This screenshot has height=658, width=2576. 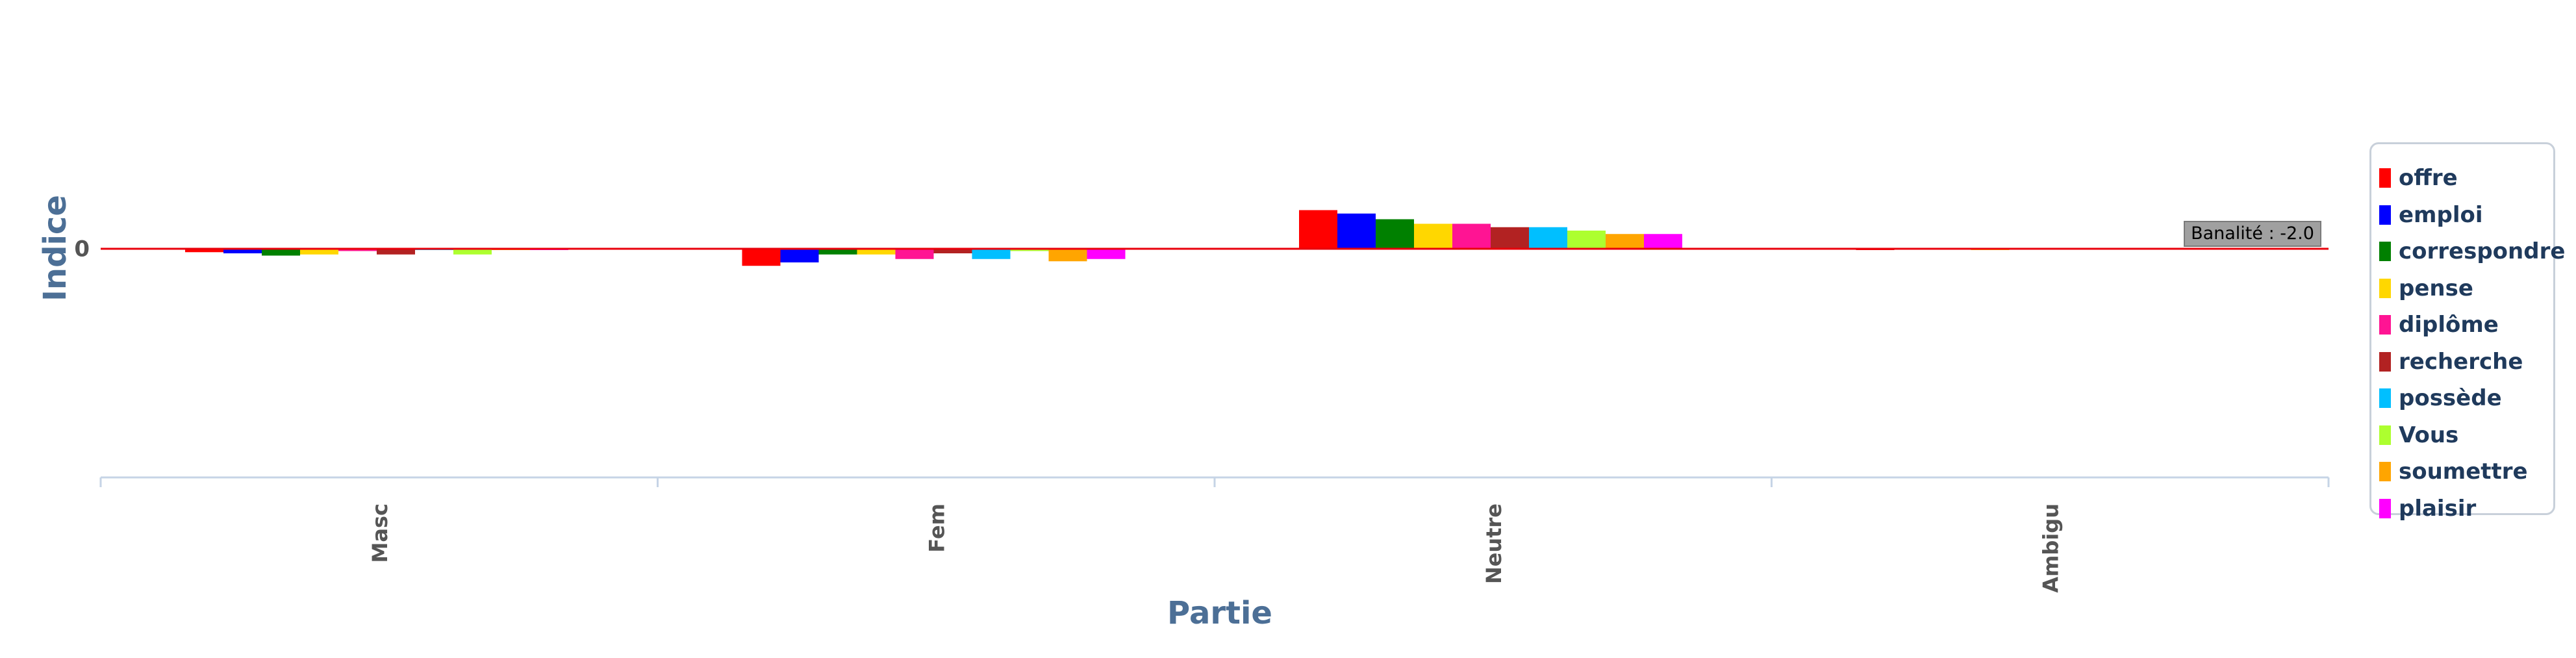 I want to click on x-tick-label: Fem, so click(x=936, y=528).